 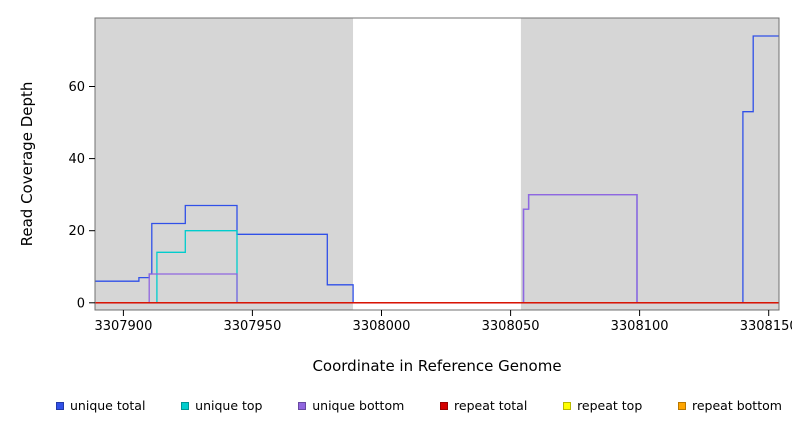 I want to click on legend-item-unique-total: unique total, so click(x=100, y=405).